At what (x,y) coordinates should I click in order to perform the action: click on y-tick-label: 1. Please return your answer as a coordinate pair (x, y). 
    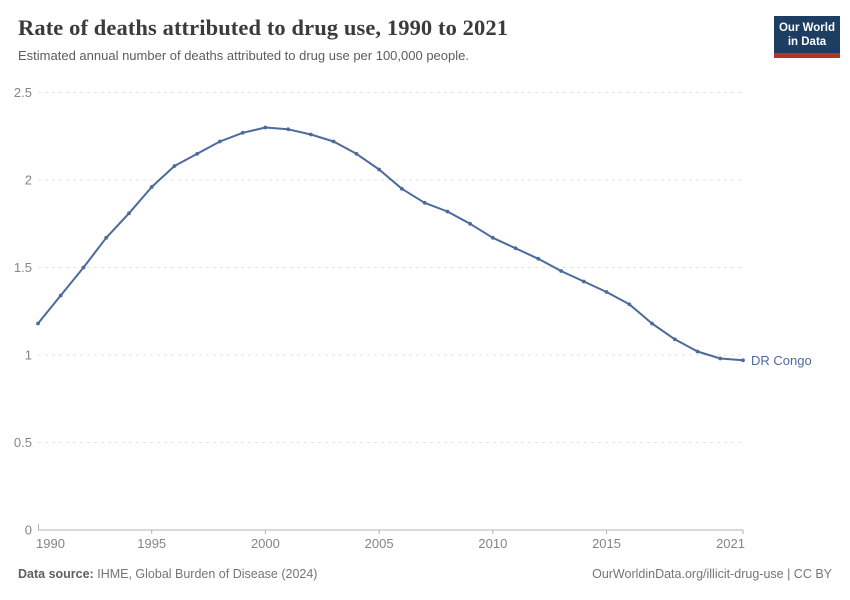
    Looking at the image, I should click on (28, 355).